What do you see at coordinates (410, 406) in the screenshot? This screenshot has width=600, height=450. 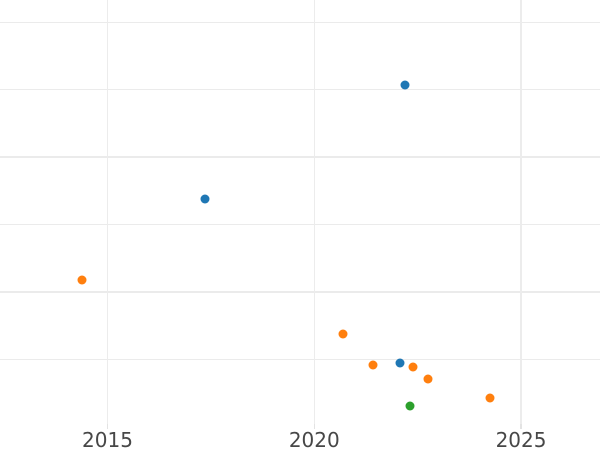 I see `green-series-point` at bounding box center [410, 406].